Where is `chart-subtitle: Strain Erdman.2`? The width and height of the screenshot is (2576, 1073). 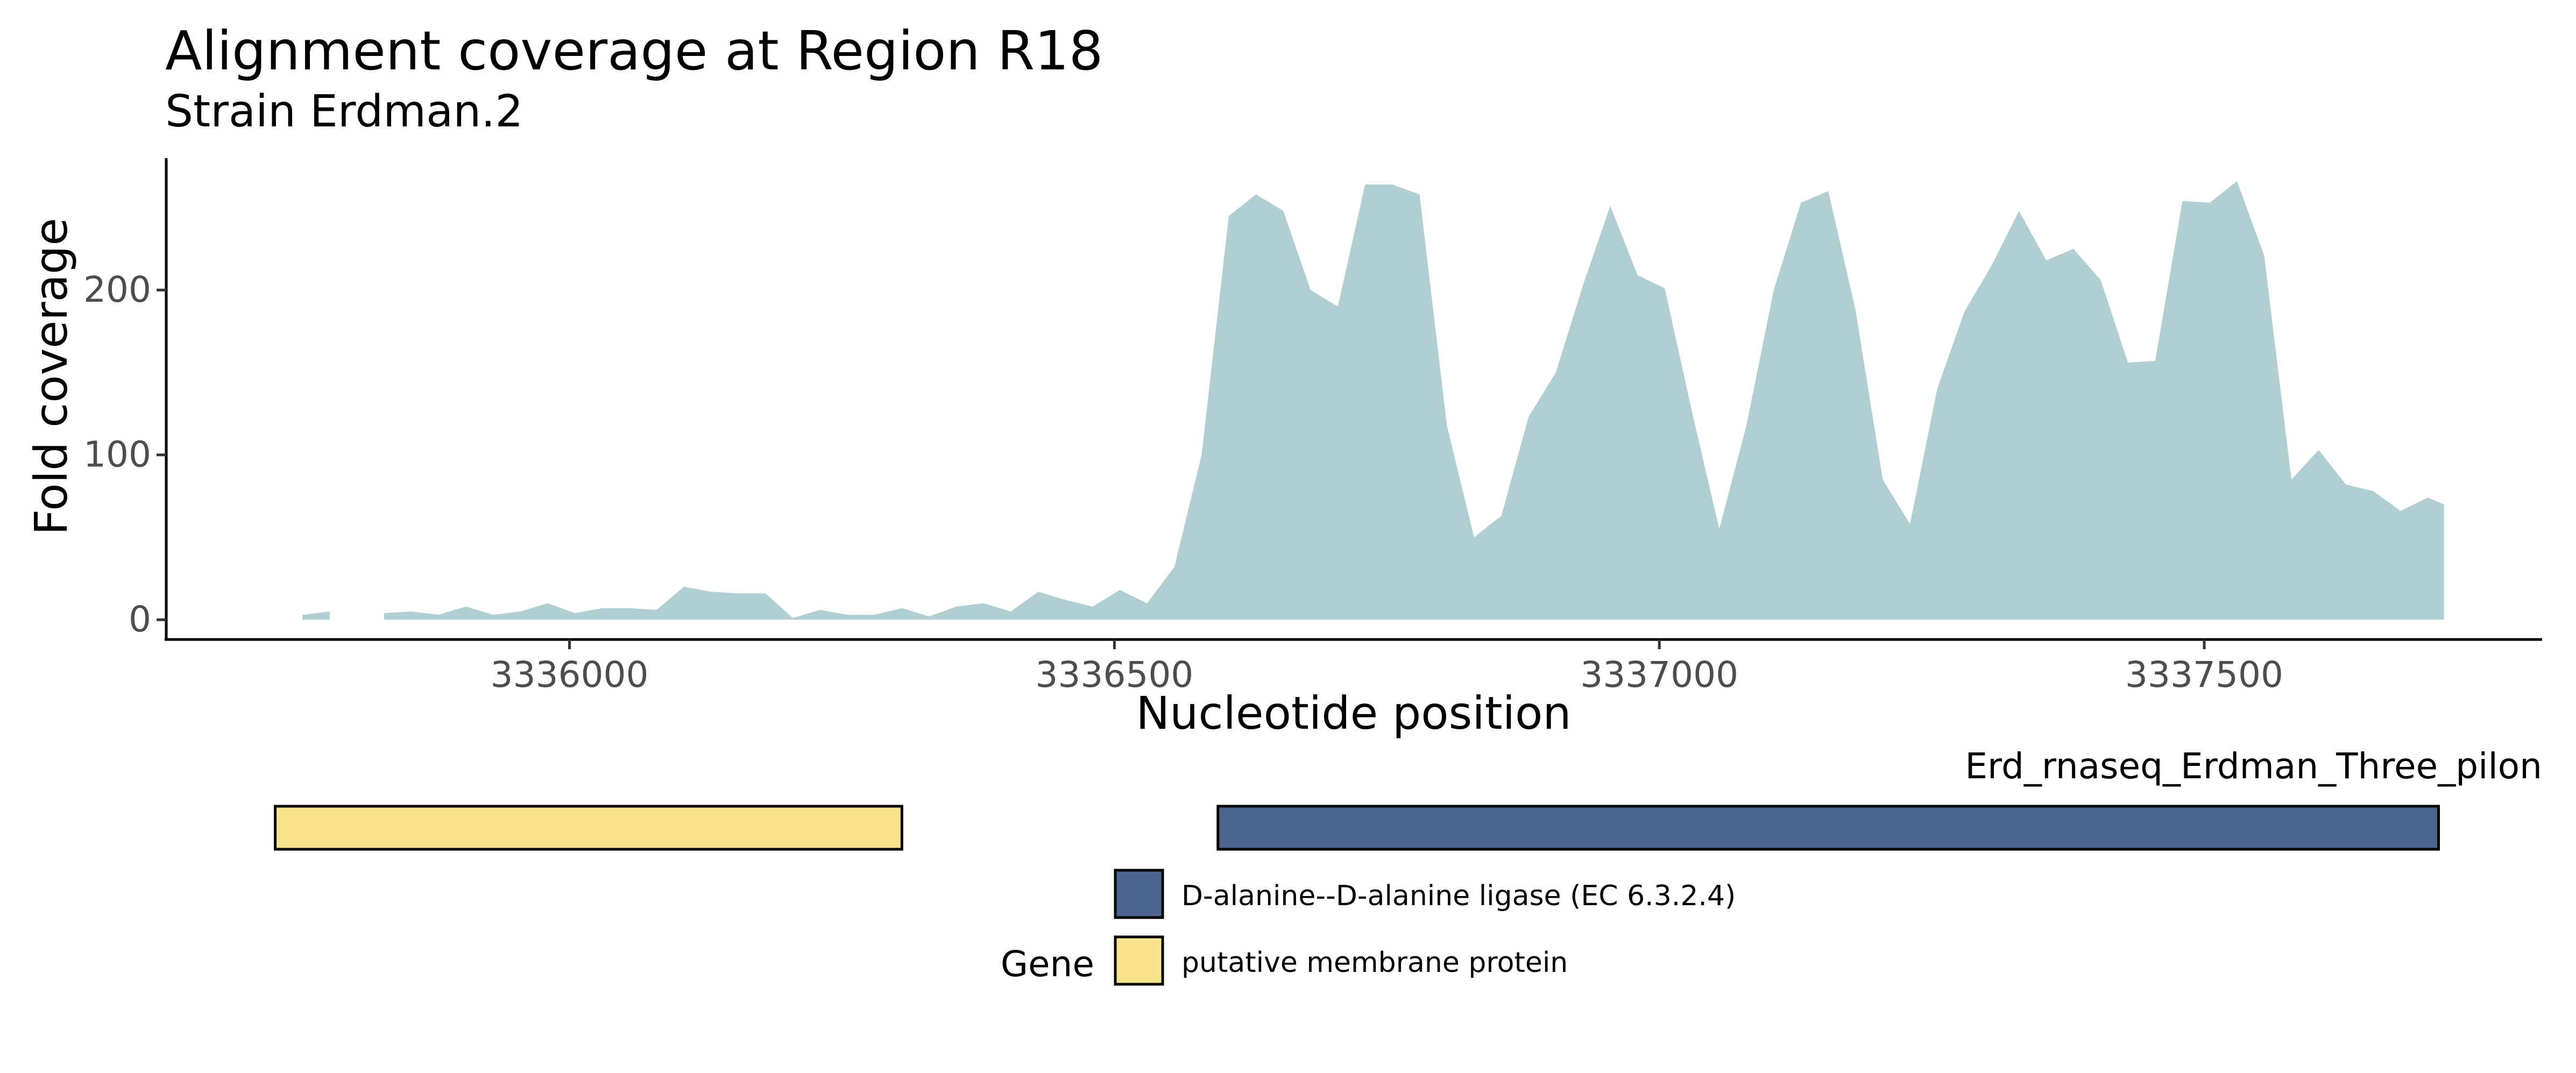
chart-subtitle: Strain Erdman.2 is located at coordinates (344, 111).